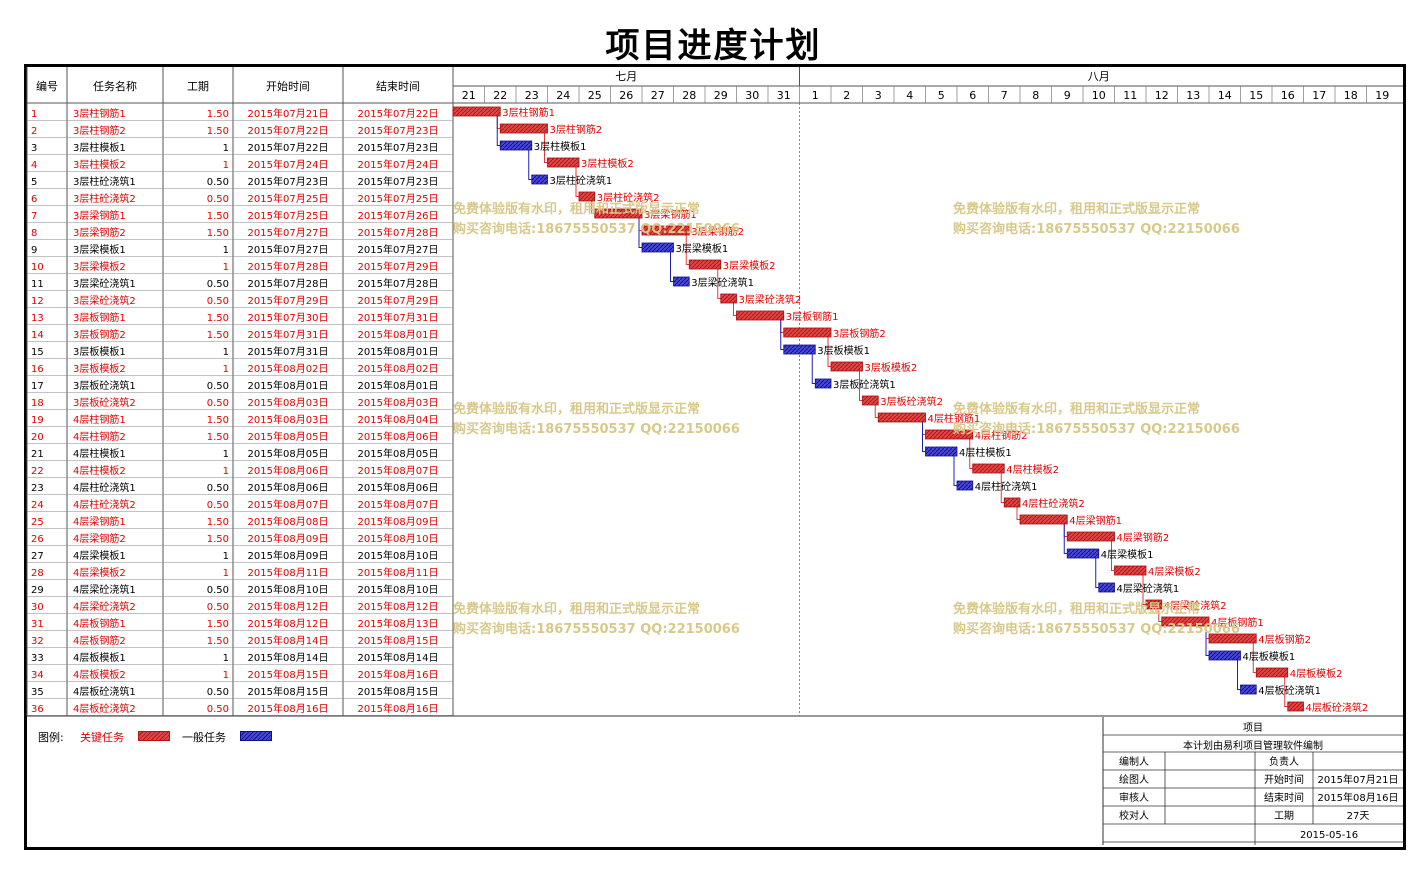 The width and height of the screenshot is (1427, 871). Describe the element at coordinates (234, 708) in the screenshot. I see `table-row: 36 4层板砼浇筑2 0.50 2015年08月16日 2015年08月16日` at that location.